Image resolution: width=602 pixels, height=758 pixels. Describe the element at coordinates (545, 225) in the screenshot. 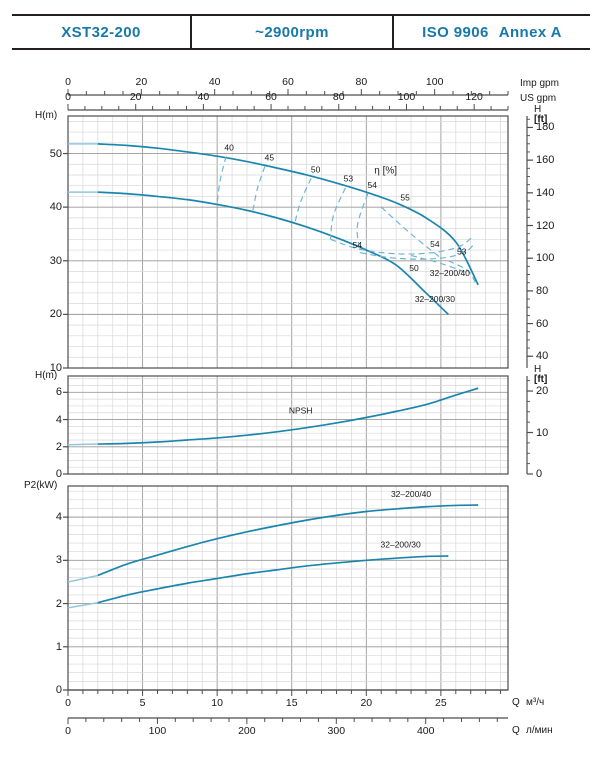

I see `head-ytick-ft-120: 120` at that location.